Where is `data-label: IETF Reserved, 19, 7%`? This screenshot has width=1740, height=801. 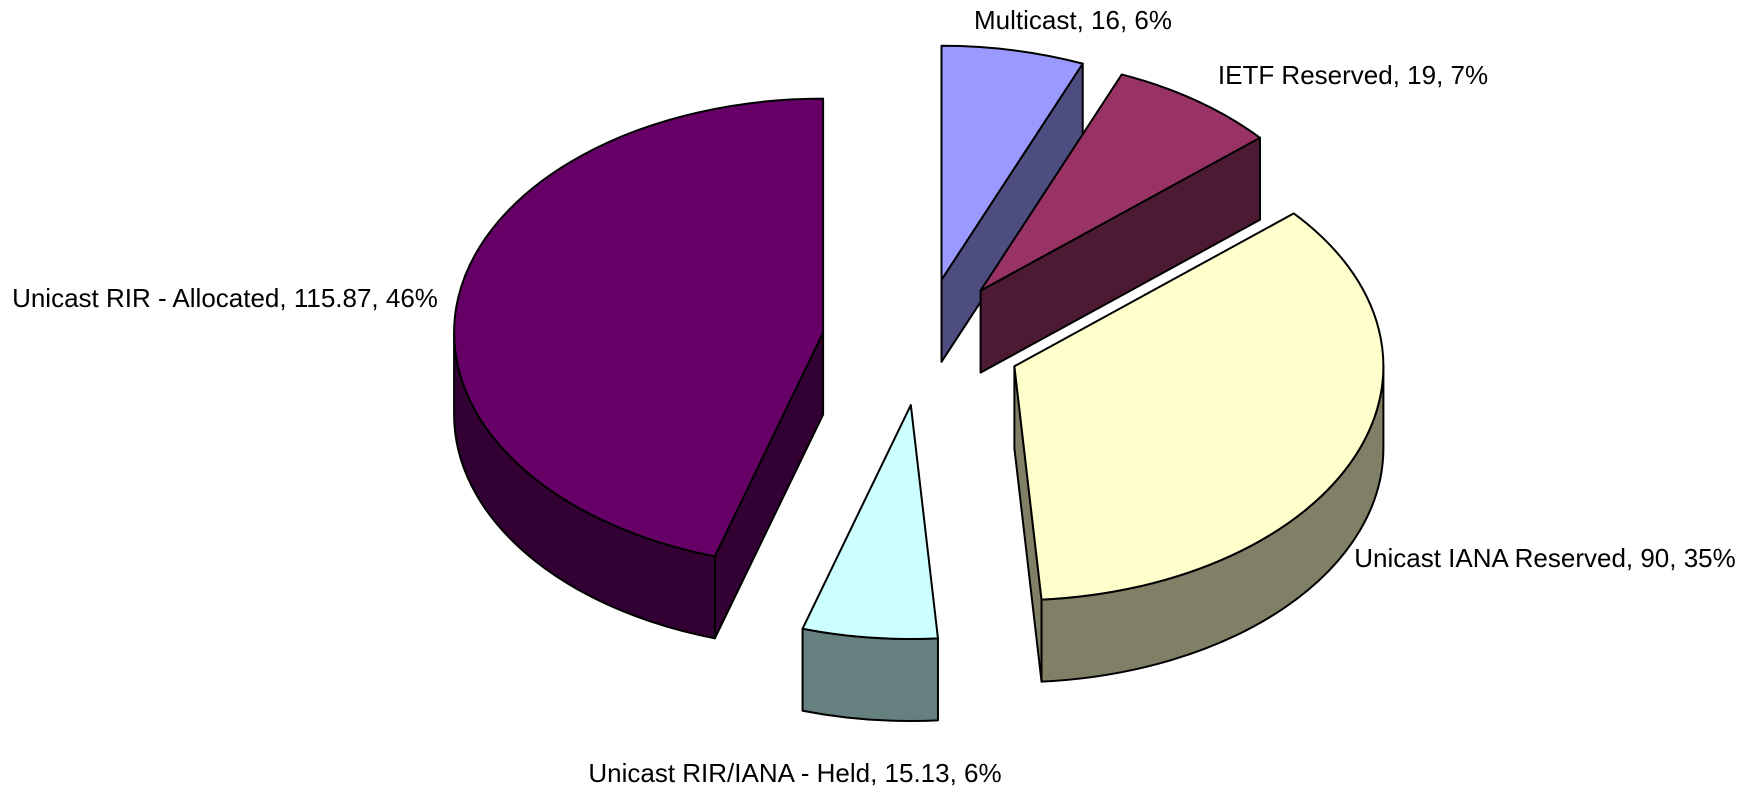 data-label: IETF Reserved, 19, 7% is located at coordinates (1353, 75).